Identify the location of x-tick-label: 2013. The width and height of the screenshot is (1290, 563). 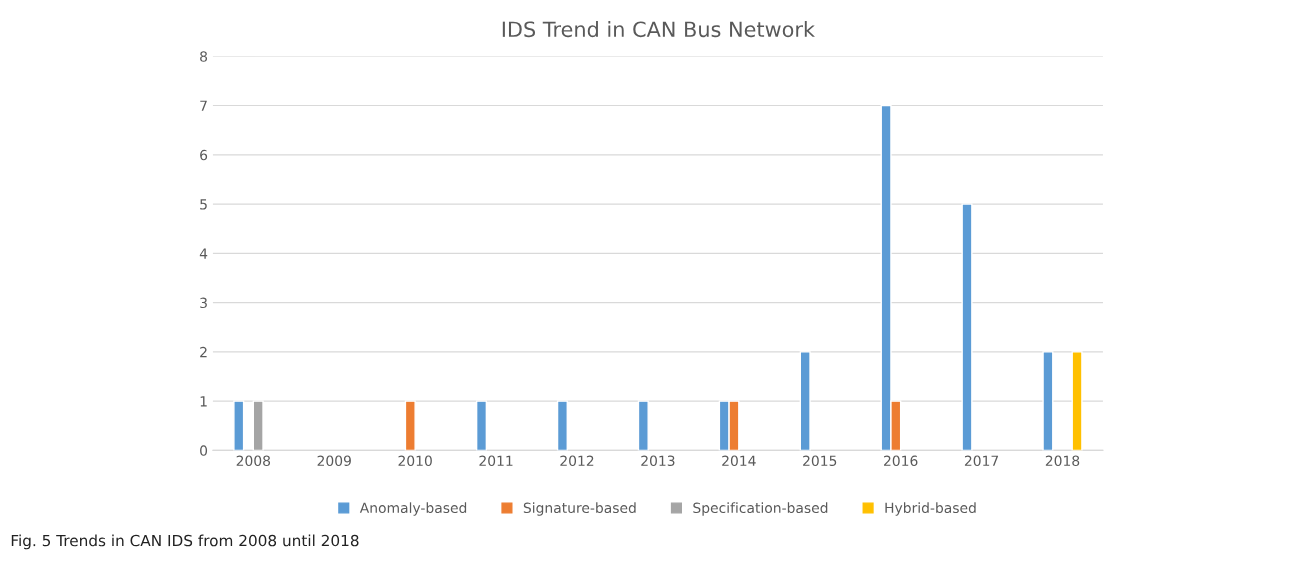
(658, 461).